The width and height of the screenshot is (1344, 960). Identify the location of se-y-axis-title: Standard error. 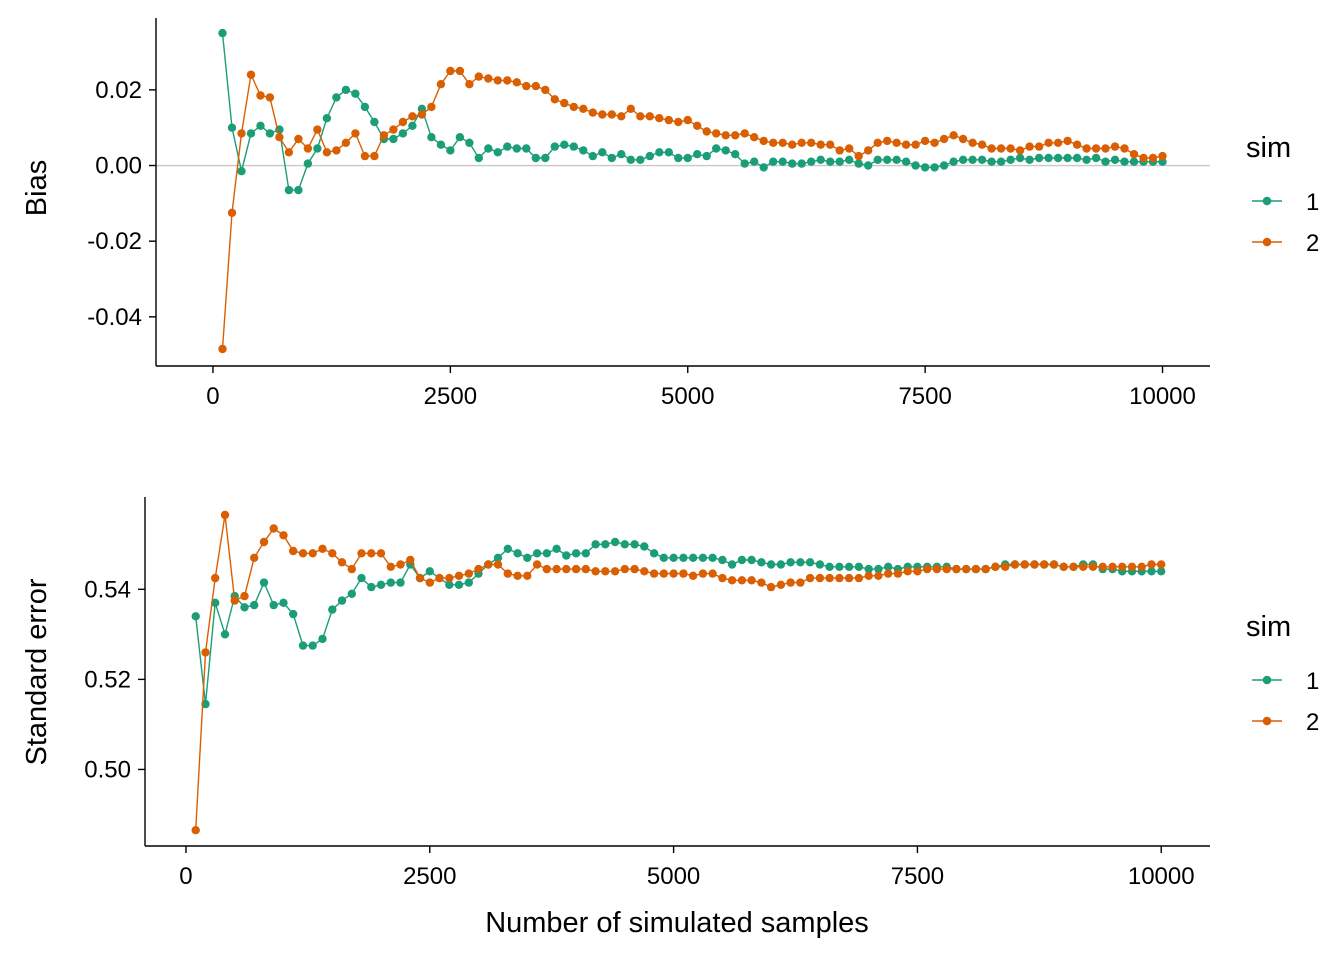
(37, 671).